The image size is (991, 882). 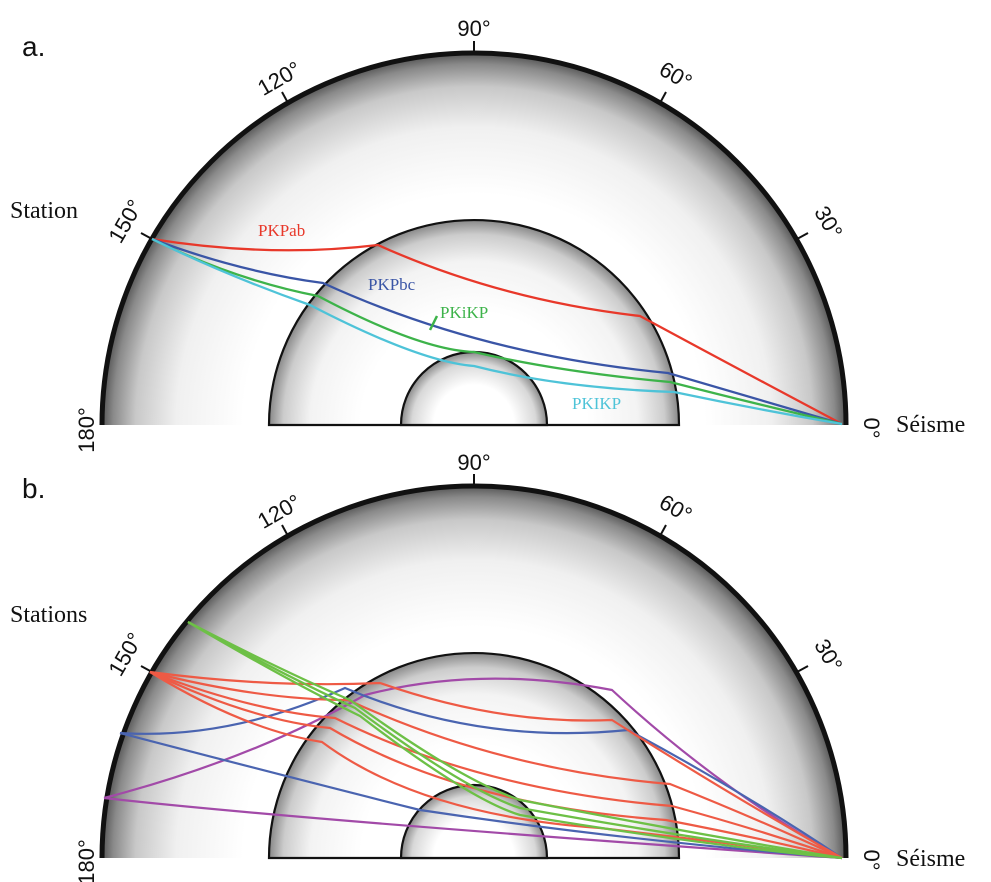 I want to click on ray-pkpab, so click(x=497, y=331).